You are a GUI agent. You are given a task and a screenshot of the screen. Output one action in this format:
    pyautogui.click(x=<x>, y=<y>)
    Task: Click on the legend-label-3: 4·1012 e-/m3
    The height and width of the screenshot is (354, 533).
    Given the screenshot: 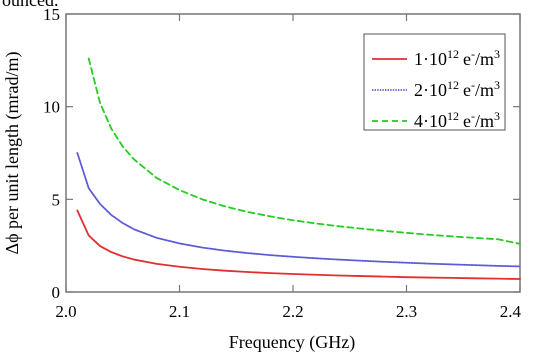 What is the action you would take?
    pyautogui.click(x=457, y=120)
    